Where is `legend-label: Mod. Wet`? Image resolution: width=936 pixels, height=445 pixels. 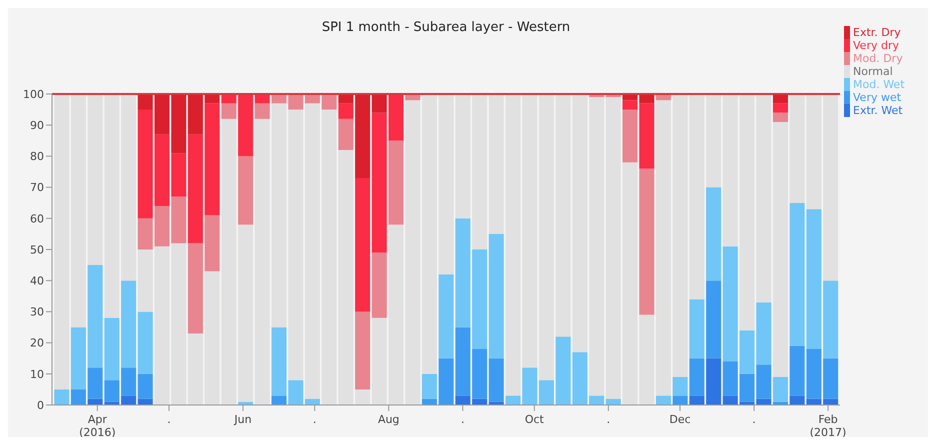 legend-label: Mod. Wet is located at coordinates (879, 84).